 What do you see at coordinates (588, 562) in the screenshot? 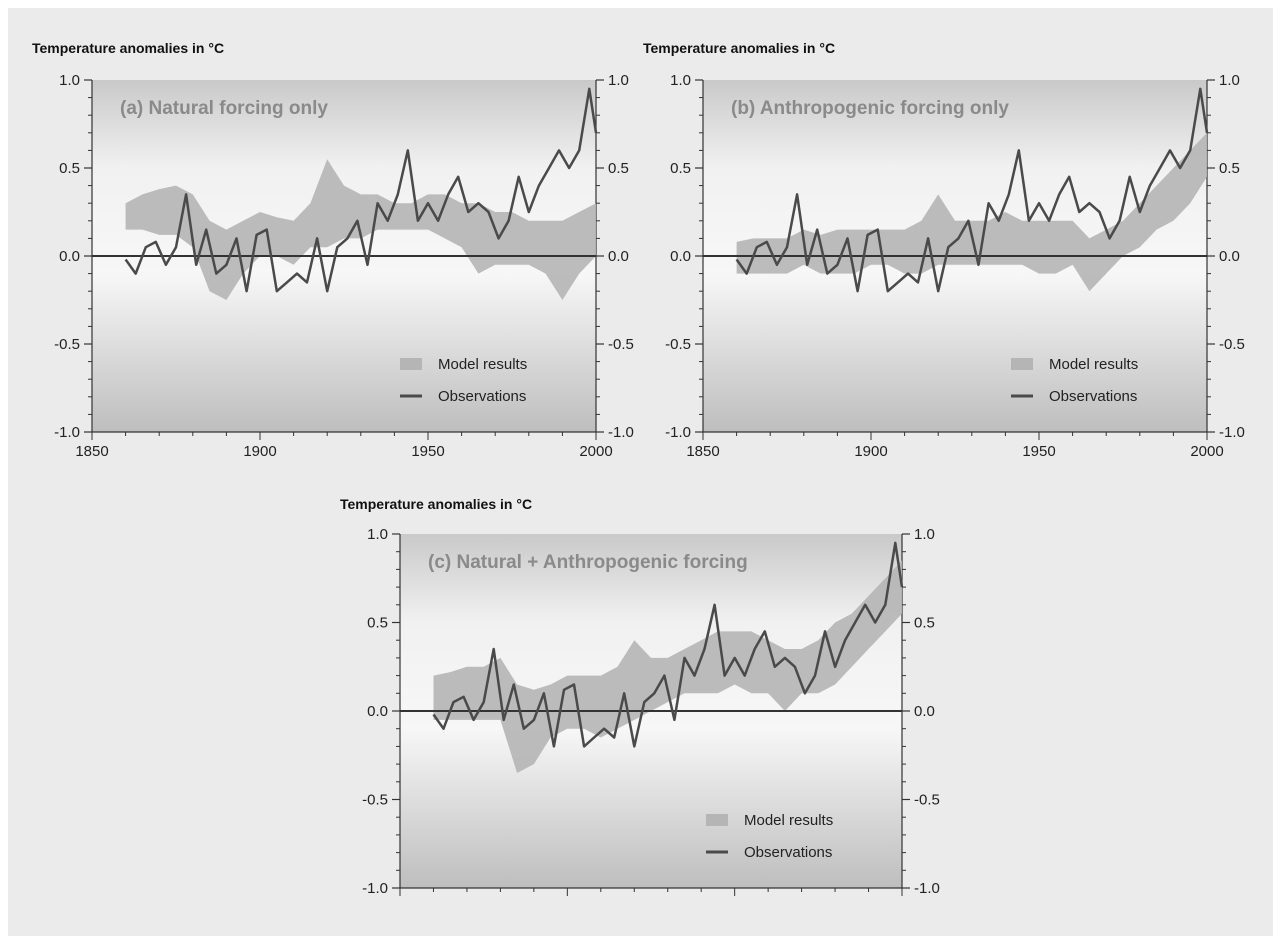
I see `panel-title: (c) Natural + Anthropogenic forcing` at bounding box center [588, 562].